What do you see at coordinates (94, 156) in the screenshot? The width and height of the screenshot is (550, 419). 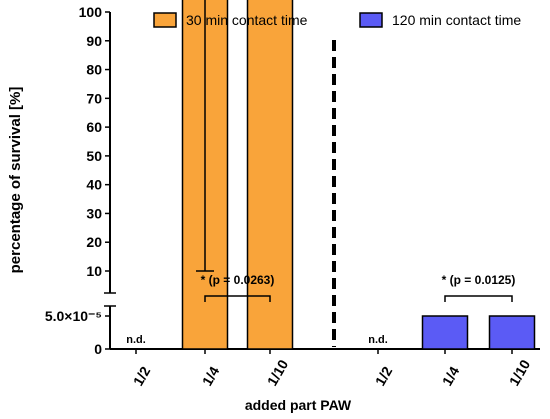 I see `y-tick-label: 50` at bounding box center [94, 156].